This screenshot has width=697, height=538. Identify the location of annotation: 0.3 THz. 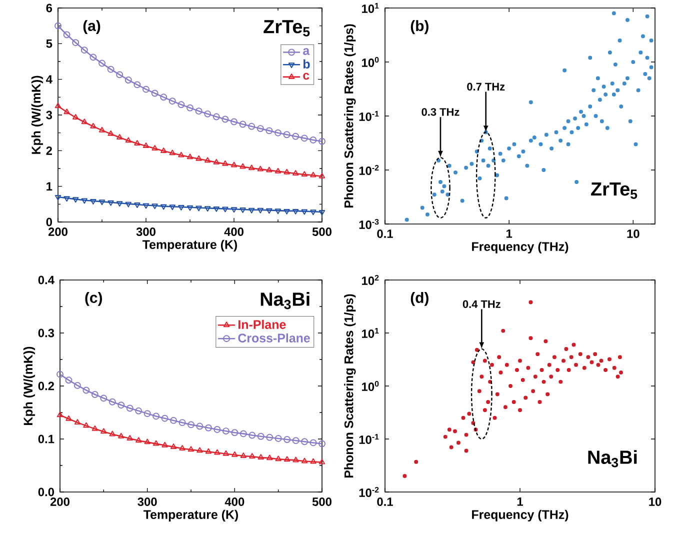
(441, 112).